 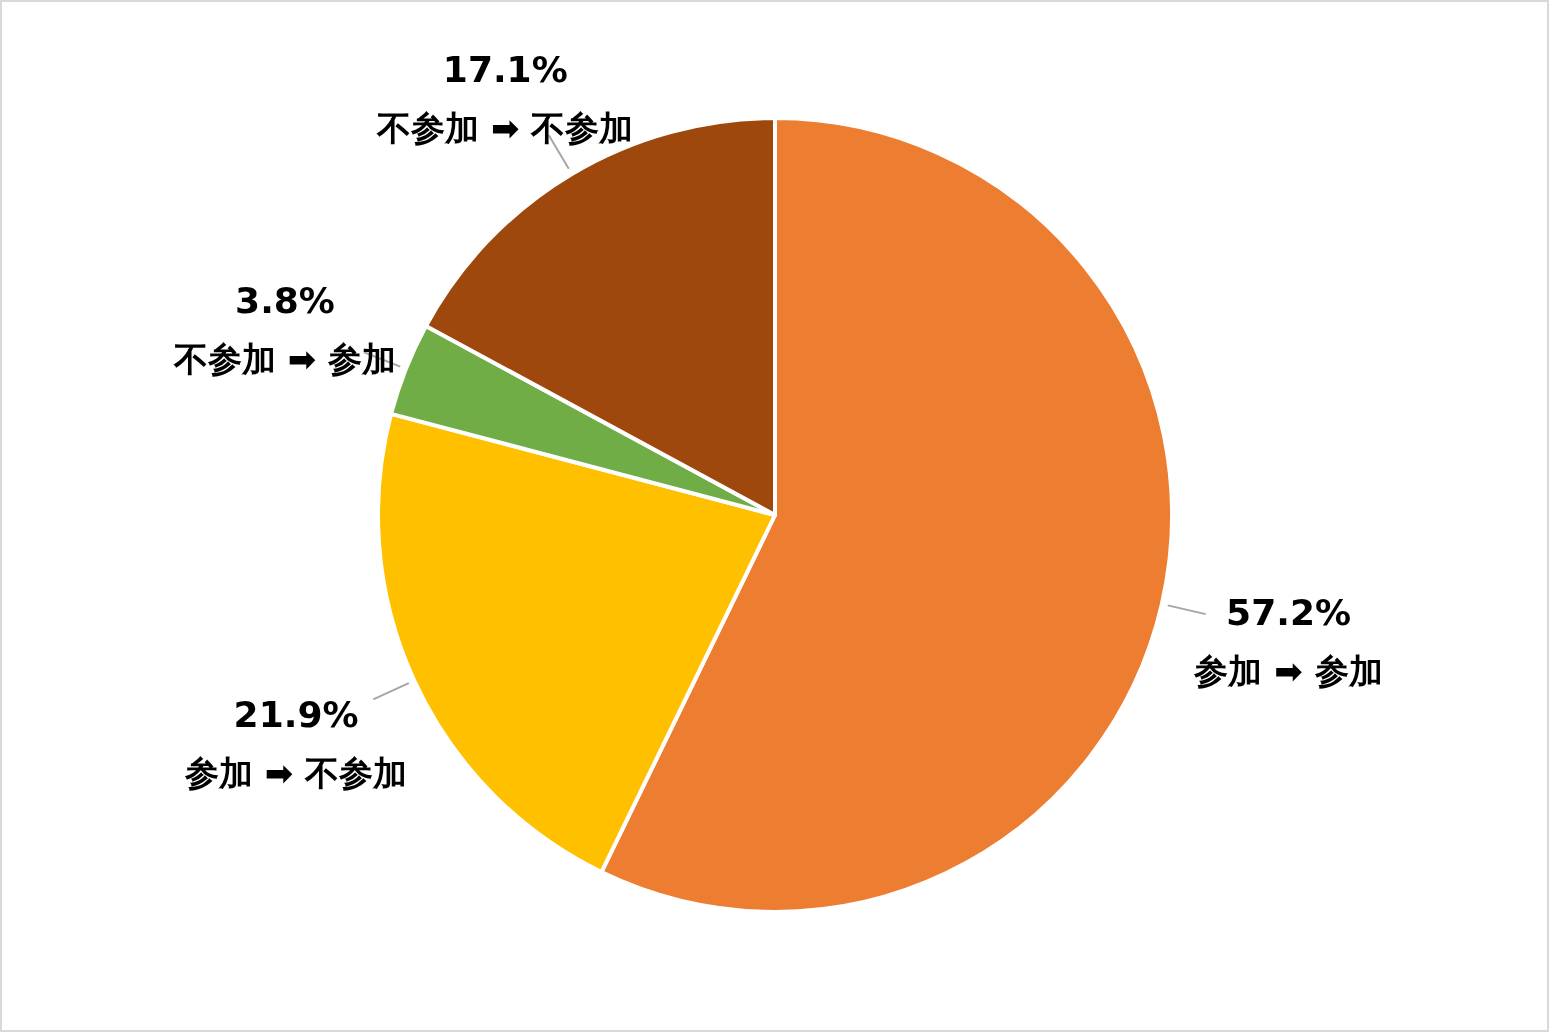 I want to click on slice-label: 不参加 ➡ 参加, so click(x=284, y=359).